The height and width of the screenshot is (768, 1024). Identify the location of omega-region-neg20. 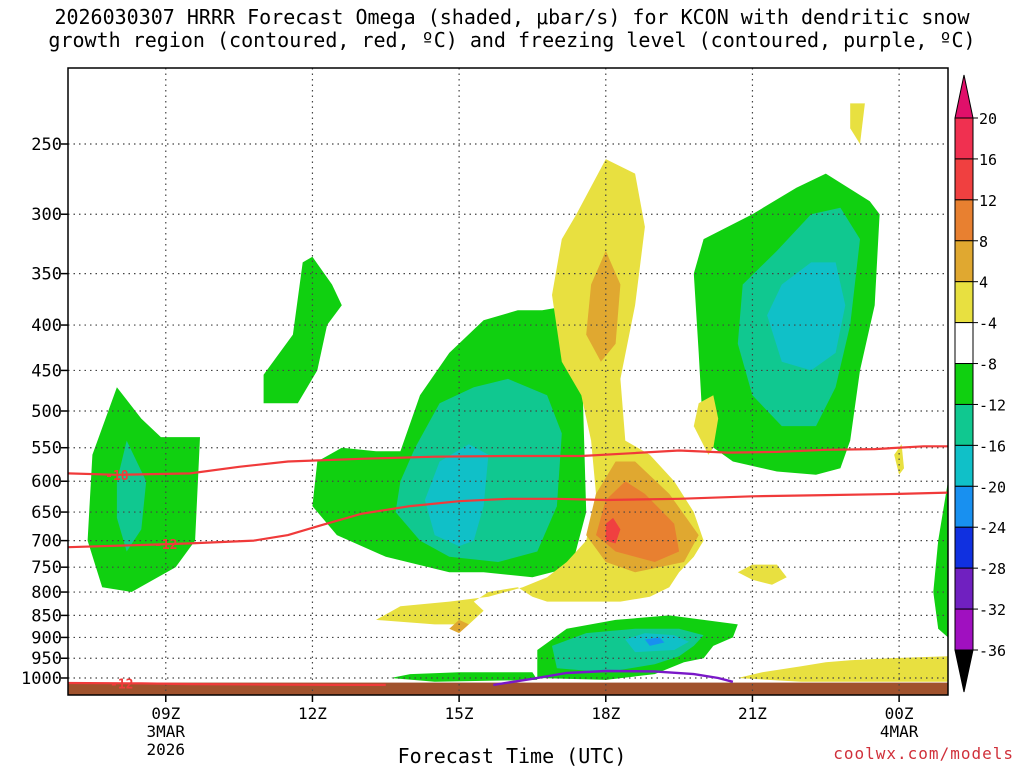
(654, 641).